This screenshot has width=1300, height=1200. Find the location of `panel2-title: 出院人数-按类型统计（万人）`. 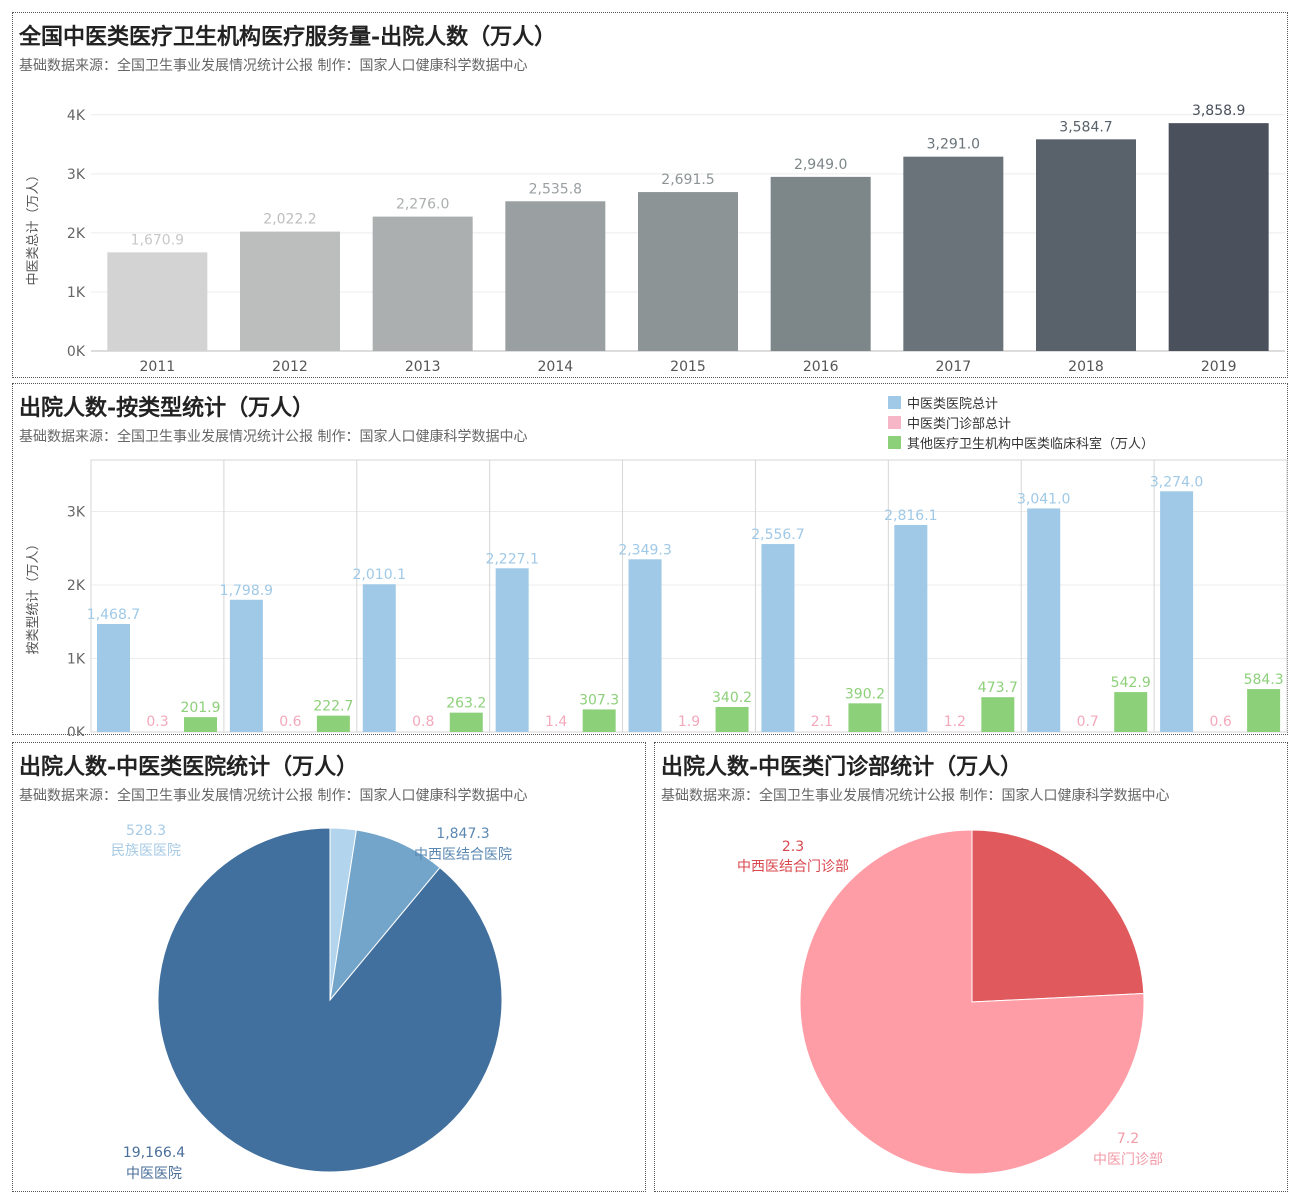

panel2-title: 出院人数-按类型统计（万人） is located at coordinates (167, 408).